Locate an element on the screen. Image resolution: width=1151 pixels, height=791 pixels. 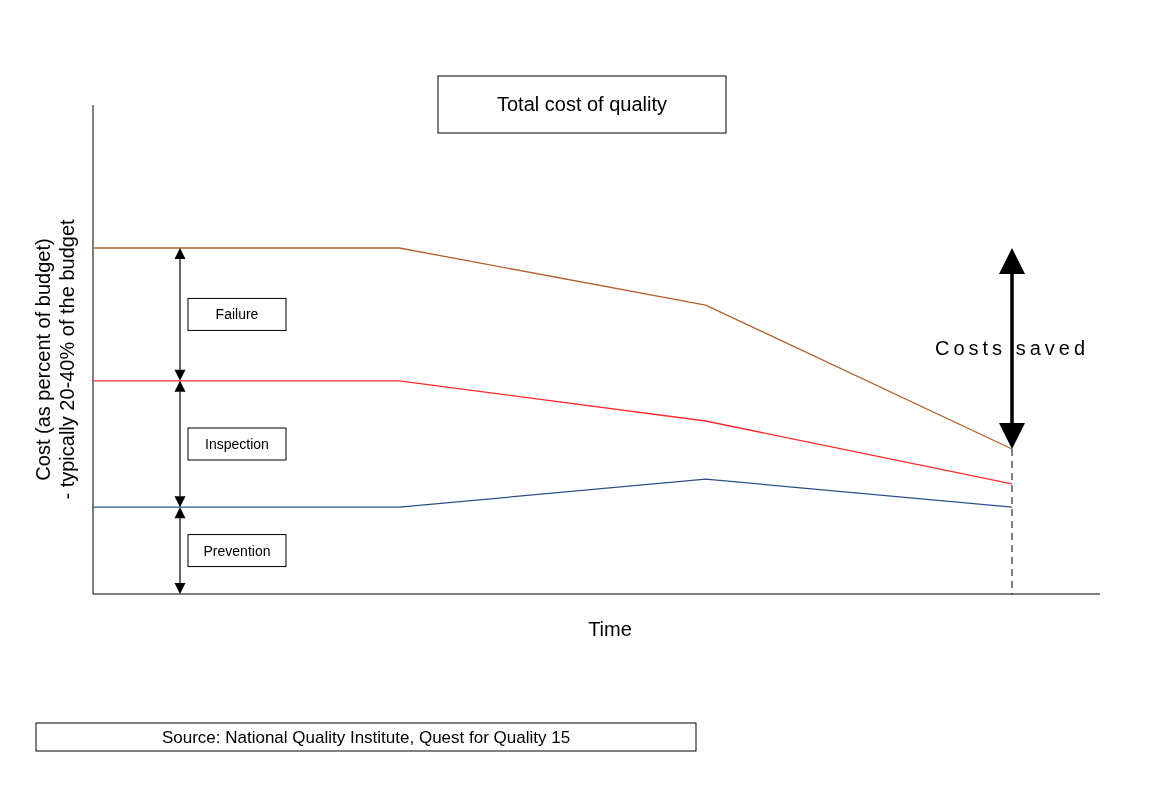
label-box: Failure is located at coordinates (237, 314).